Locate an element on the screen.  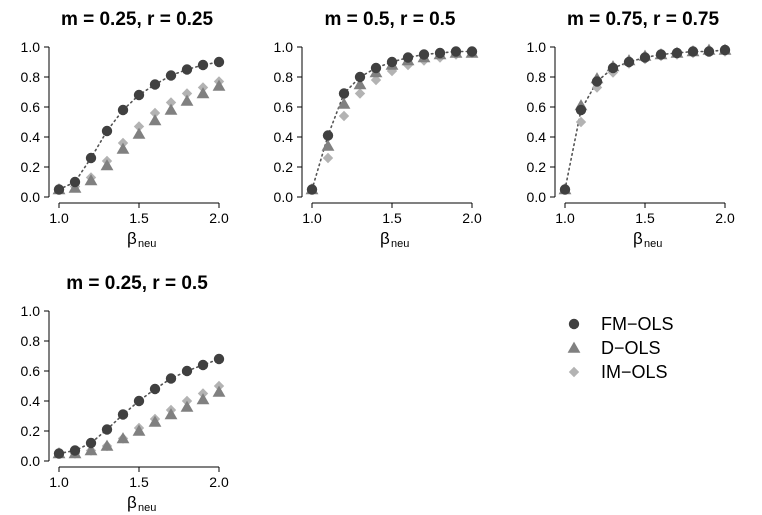
legend: FM−OLS D−OLS IM−OLS is located at coordinates (620, 348).